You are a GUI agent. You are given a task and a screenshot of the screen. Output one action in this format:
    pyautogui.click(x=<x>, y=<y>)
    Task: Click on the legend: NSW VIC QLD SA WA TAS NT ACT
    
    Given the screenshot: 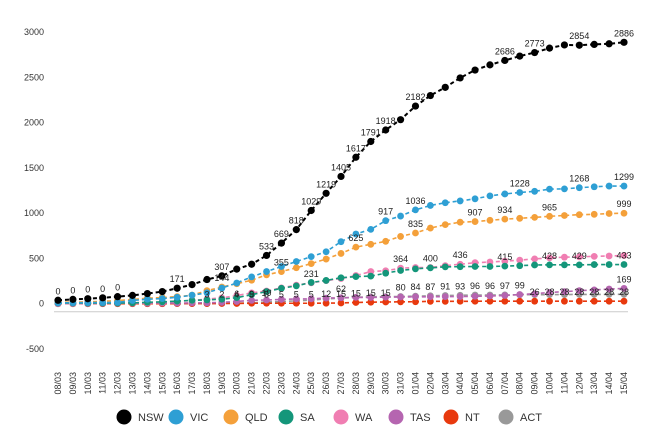 What is the action you would take?
    pyautogui.click(x=329, y=417)
    